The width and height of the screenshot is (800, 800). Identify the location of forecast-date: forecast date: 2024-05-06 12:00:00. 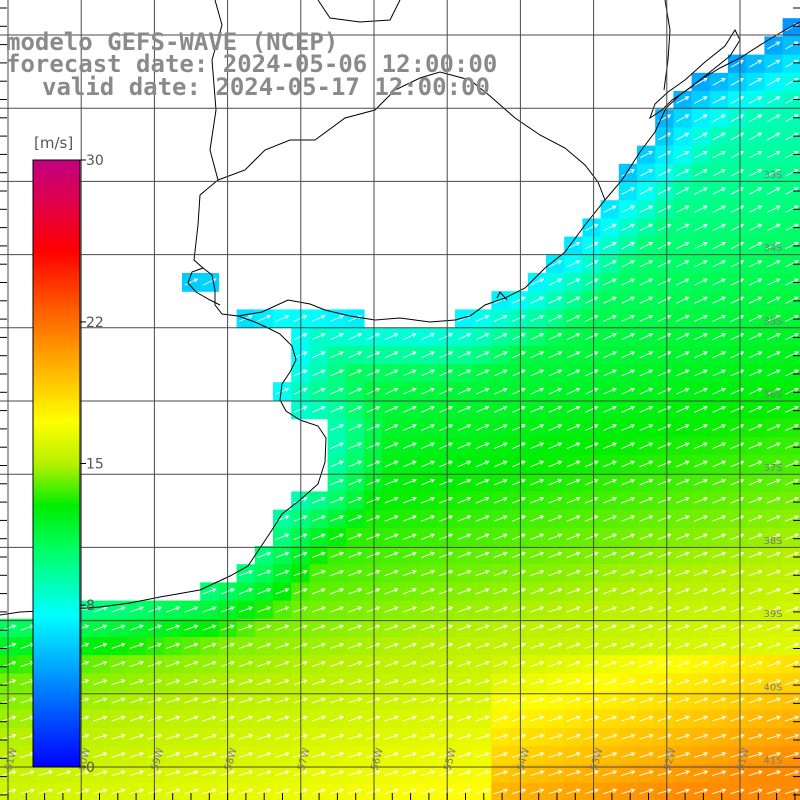
(252, 64).